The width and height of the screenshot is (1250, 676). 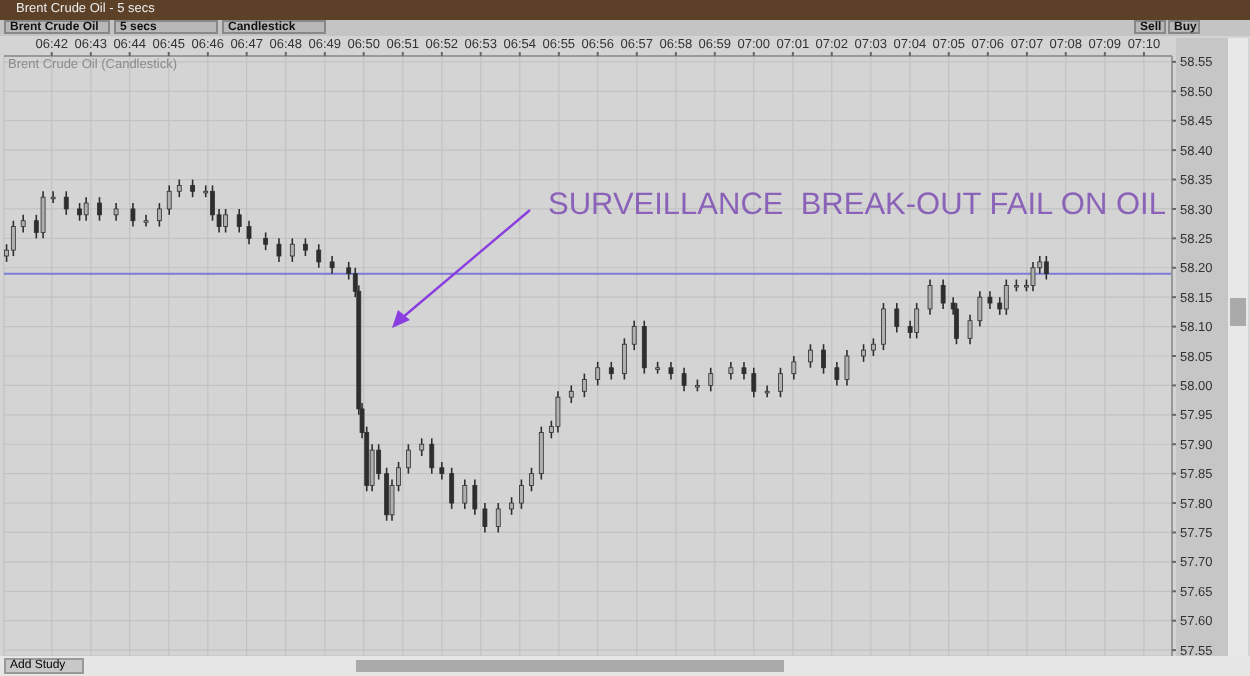 I want to click on annotation: SURVEILLANCE BREAK-OUT FAIL ON OIL, so click(x=857, y=206).